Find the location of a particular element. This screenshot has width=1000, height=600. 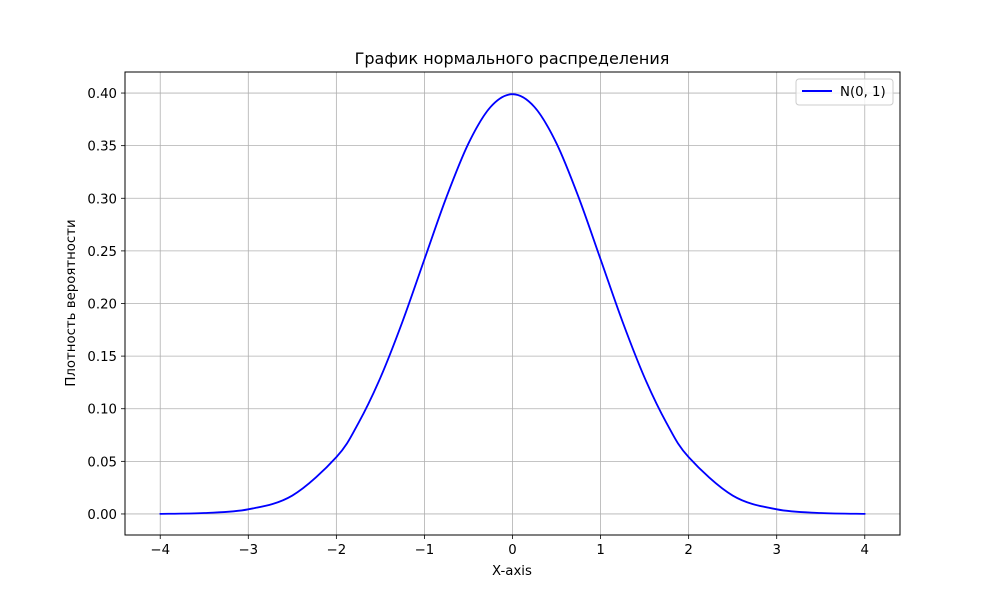

y-tick-label: 0.30 is located at coordinates (102, 199).